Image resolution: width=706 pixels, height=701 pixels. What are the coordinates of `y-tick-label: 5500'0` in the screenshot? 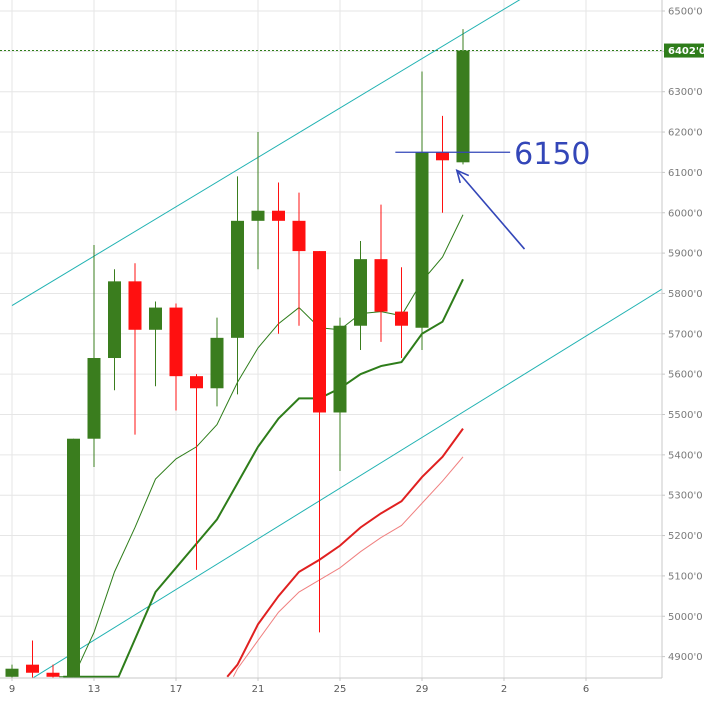 It's located at (685, 415).